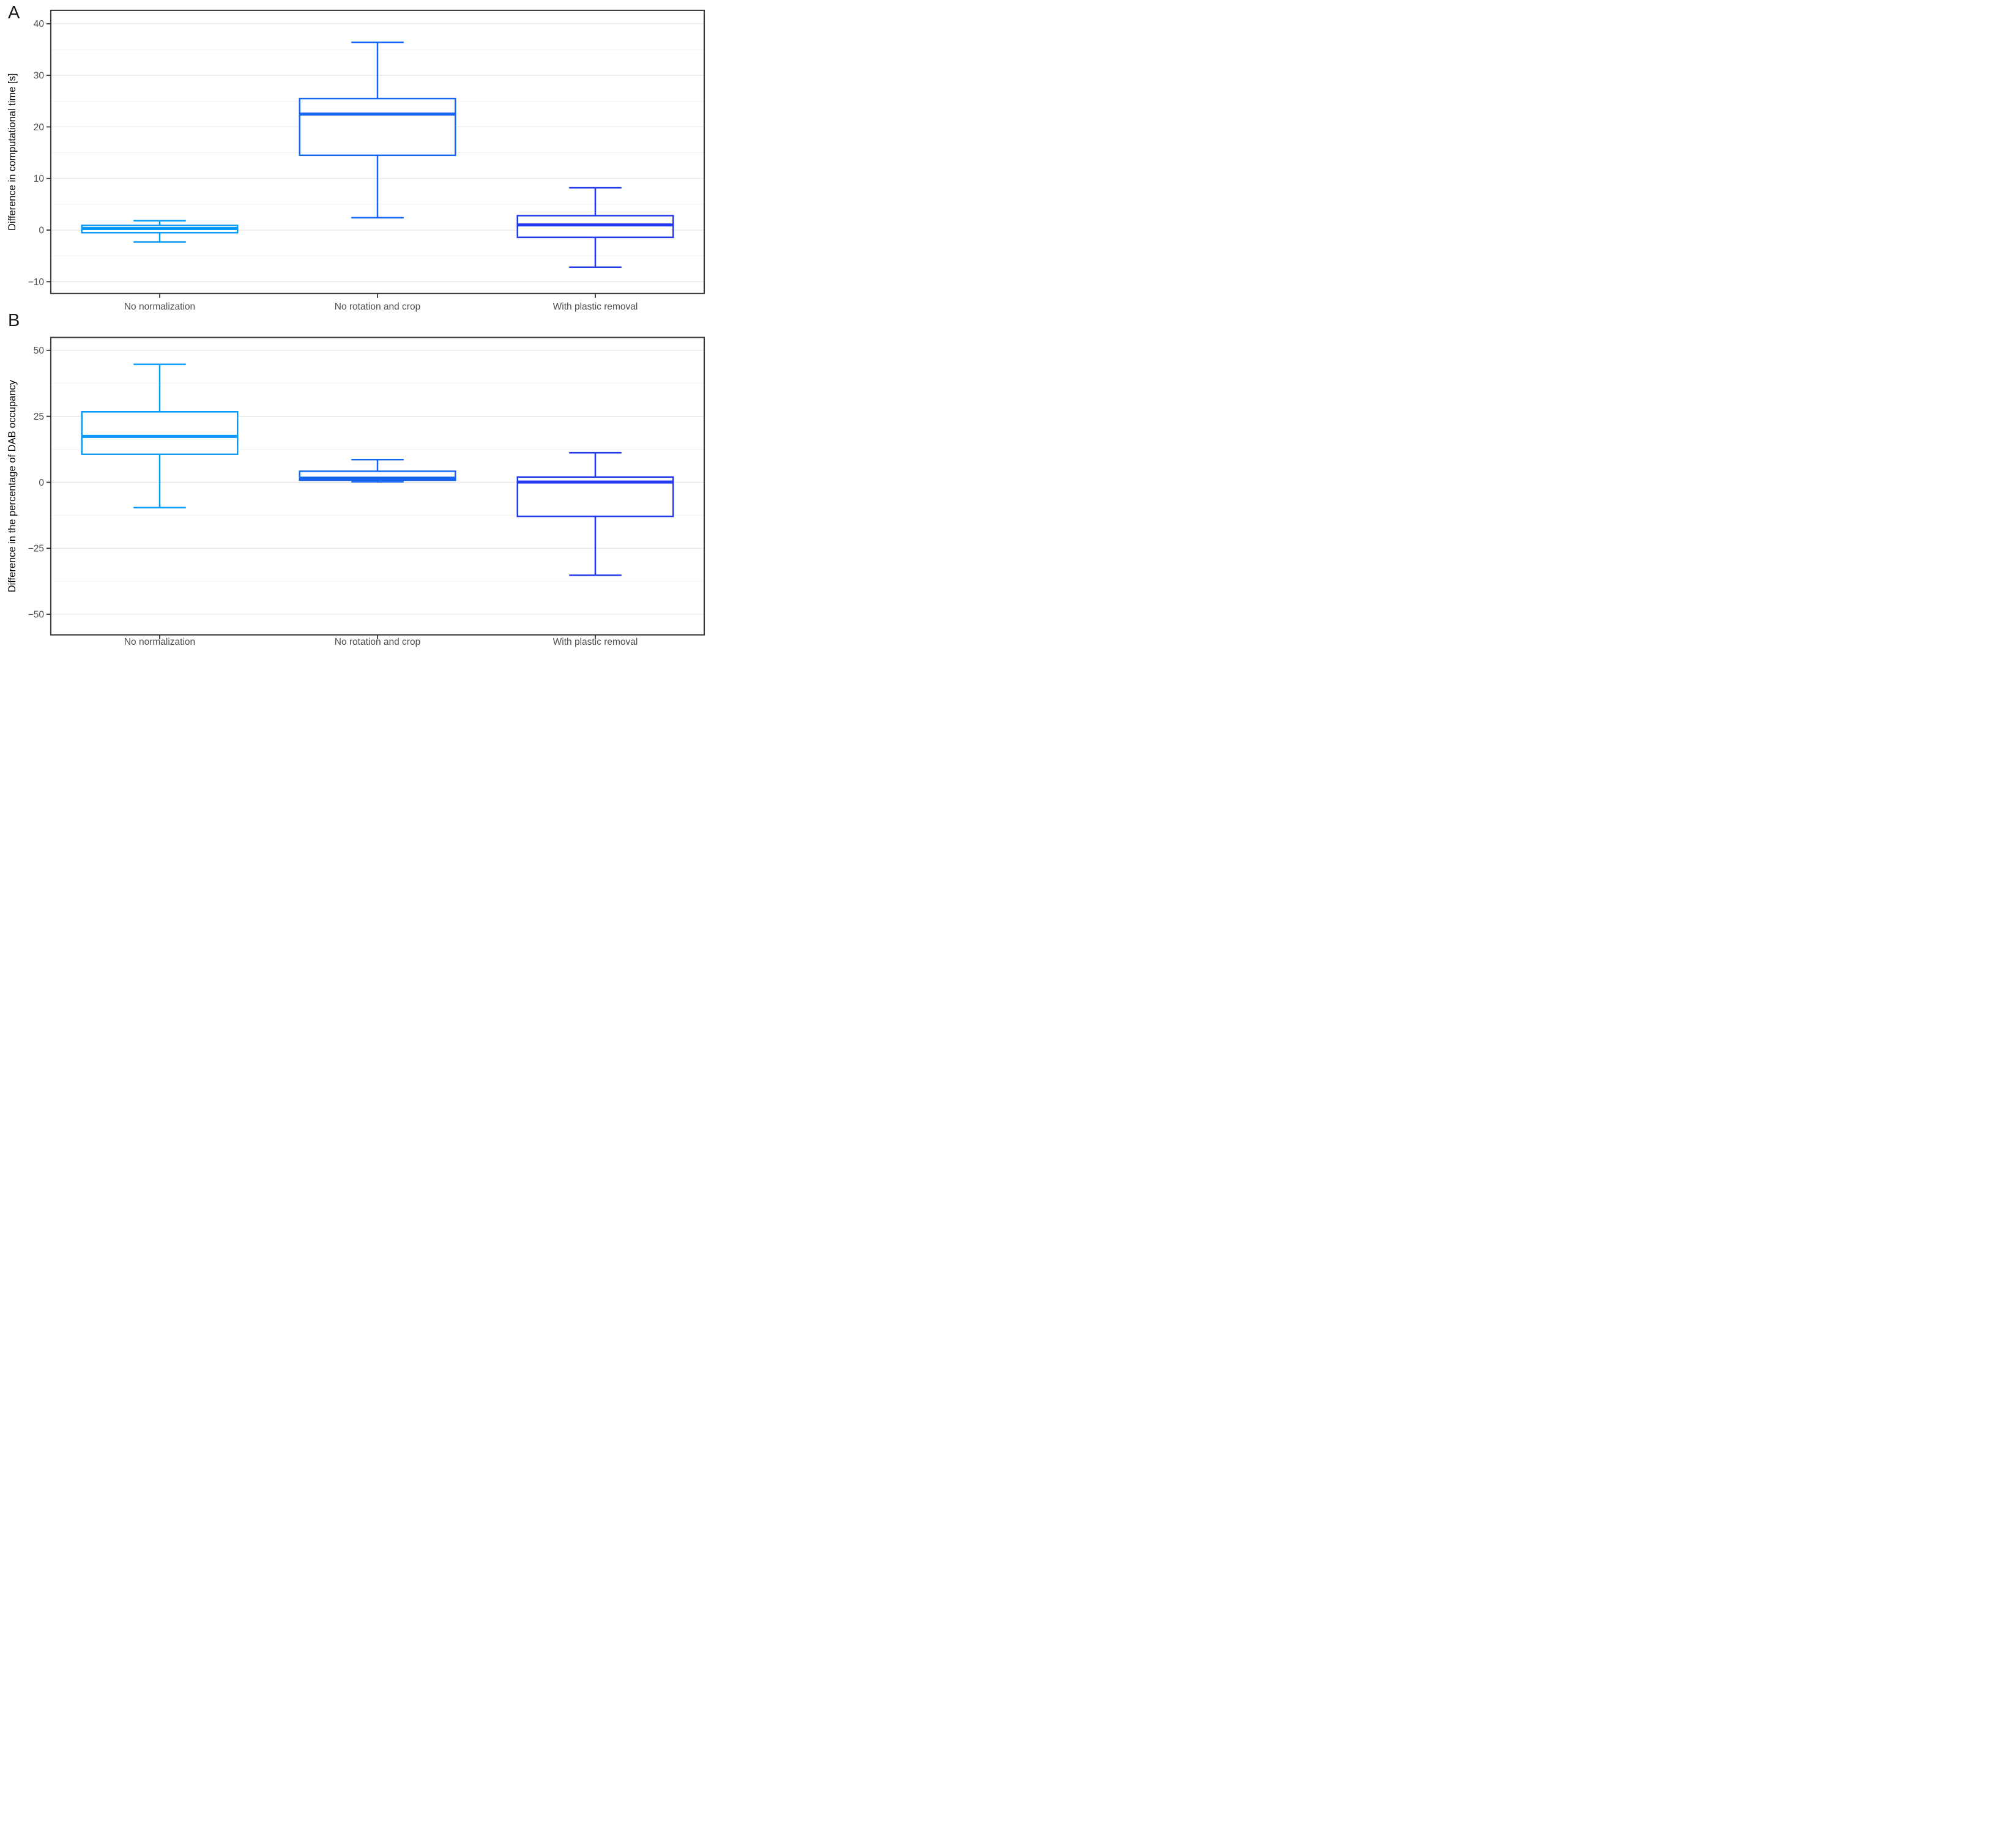 The width and height of the screenshot is (2016, 1839). What do you see at coordinates (596, 642) in the screenshot?
I see `panel-b-x-category-label-with-plastic-removal: With plastic removal` at bounding box center [596, 642].